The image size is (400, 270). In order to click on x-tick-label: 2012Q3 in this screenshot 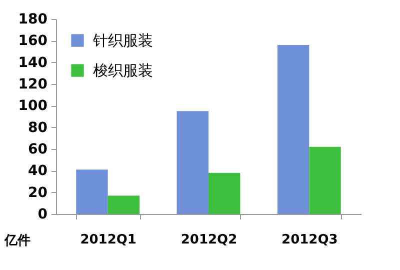, I will do `click(310, 240)`.